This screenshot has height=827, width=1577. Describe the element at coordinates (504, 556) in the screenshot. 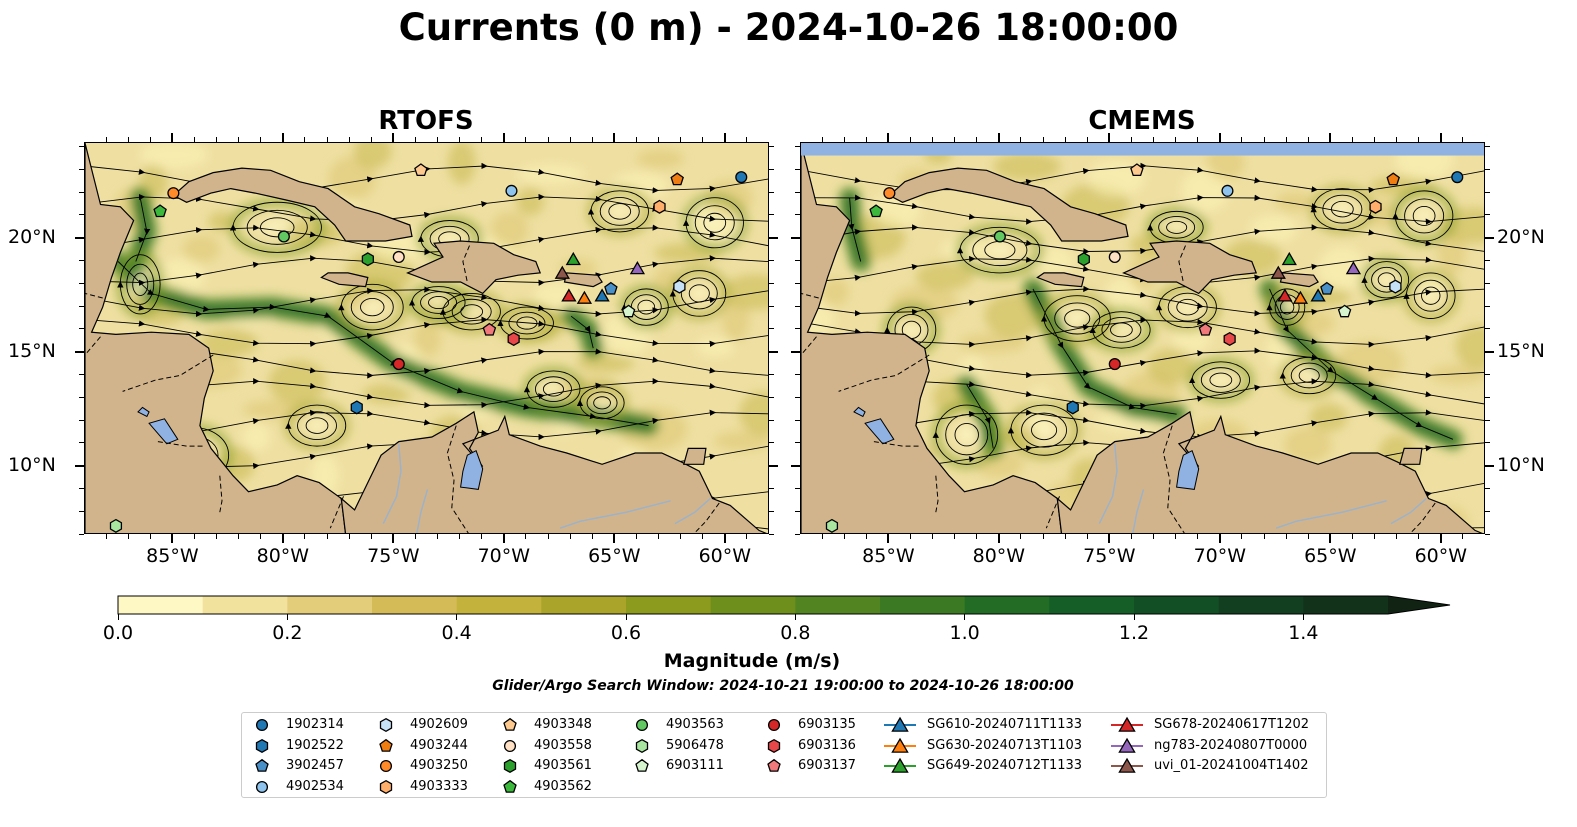

I see `lon-tick-label: 70°W` at that location.